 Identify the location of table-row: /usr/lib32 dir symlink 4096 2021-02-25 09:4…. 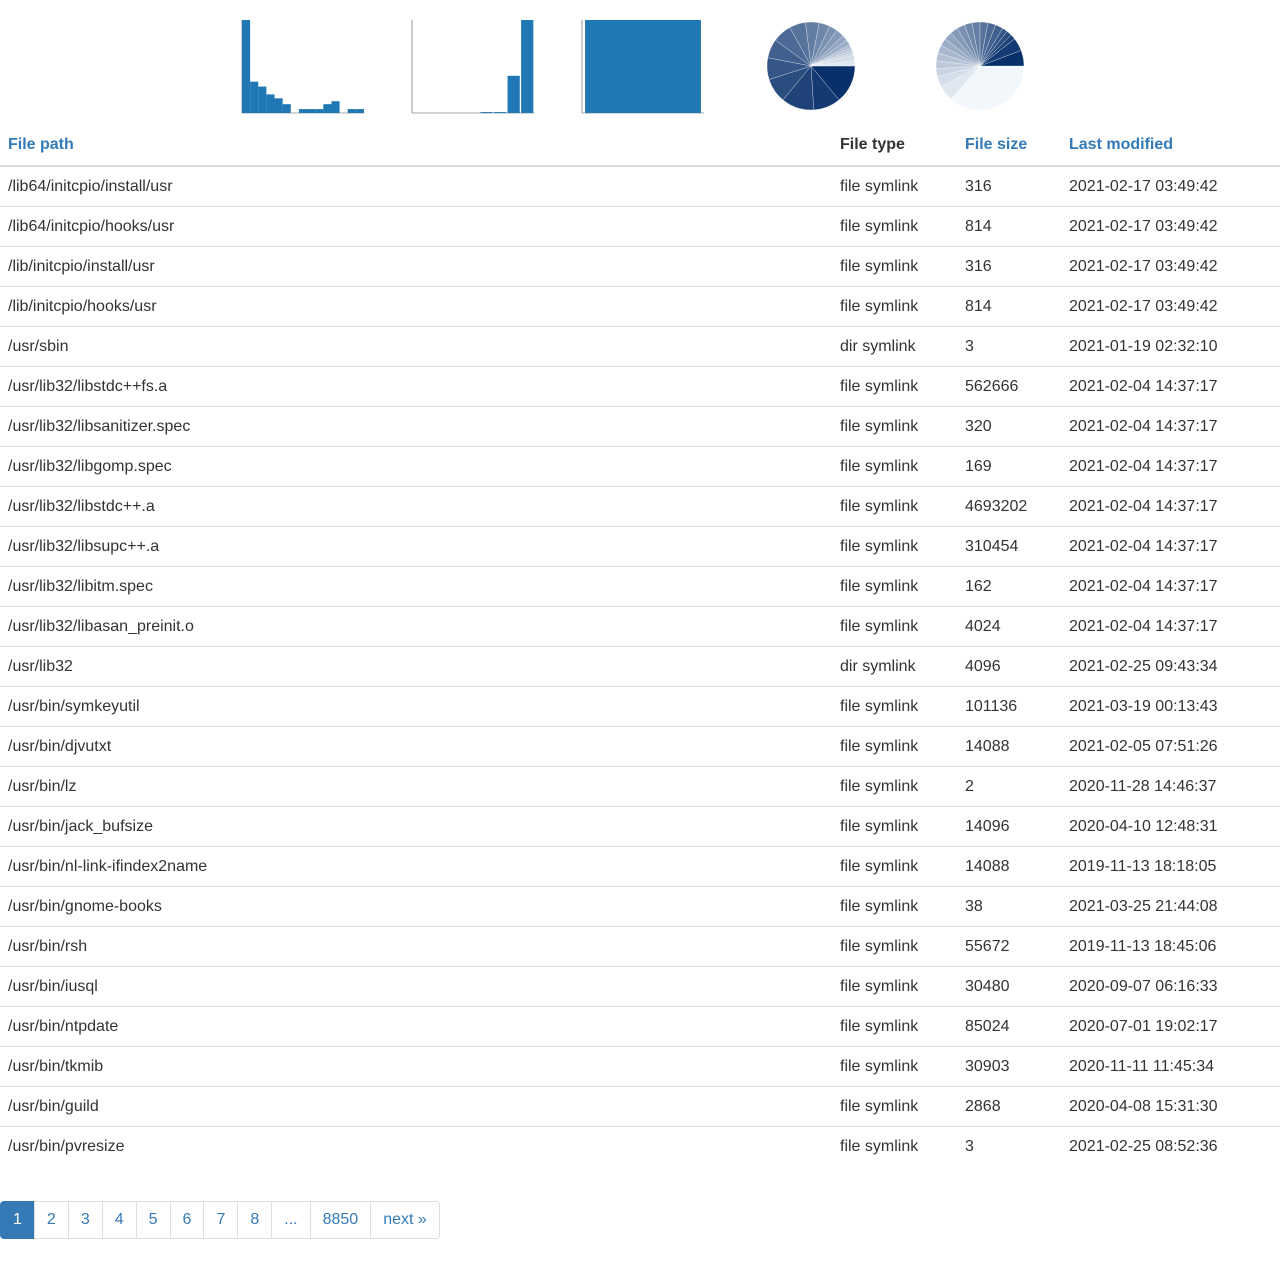
(640, 666).